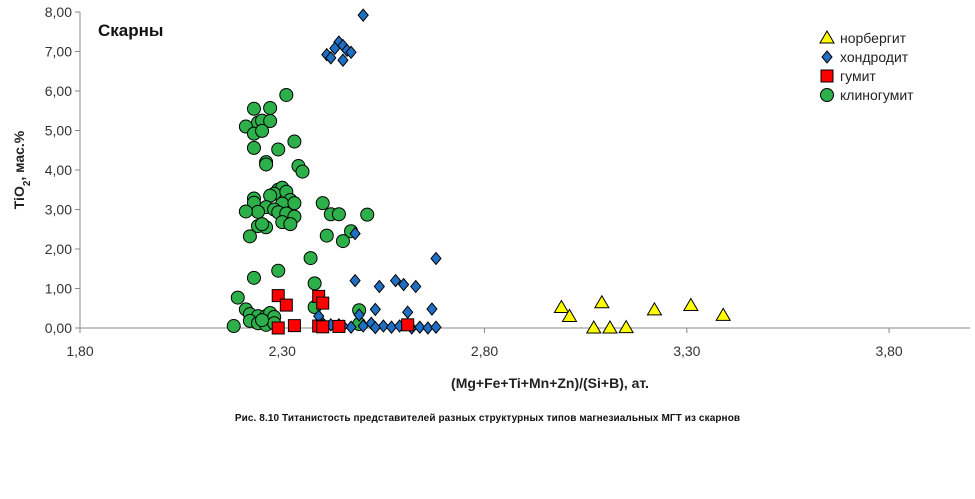  What do you see at coordinates (58, 210) in the screenshot?
I see `y-tick-label: 3,00` at bounding box center [58, 210].